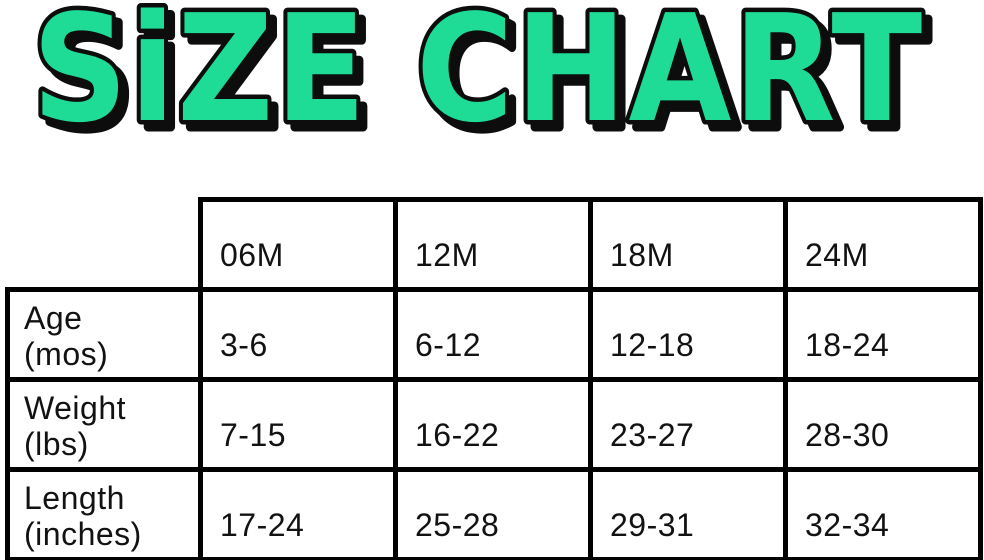 The height and width of the screenshot is (560, 984). What do you see at coordinates (883, 244) in the screenshot?
I see `size-column-header-24m: 24M` at bounding box center [883, 244].